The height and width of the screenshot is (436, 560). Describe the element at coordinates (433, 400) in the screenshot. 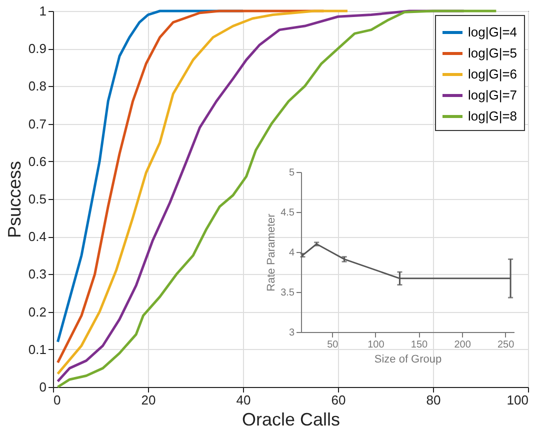

I see `x-tick-label: 80` at that location.